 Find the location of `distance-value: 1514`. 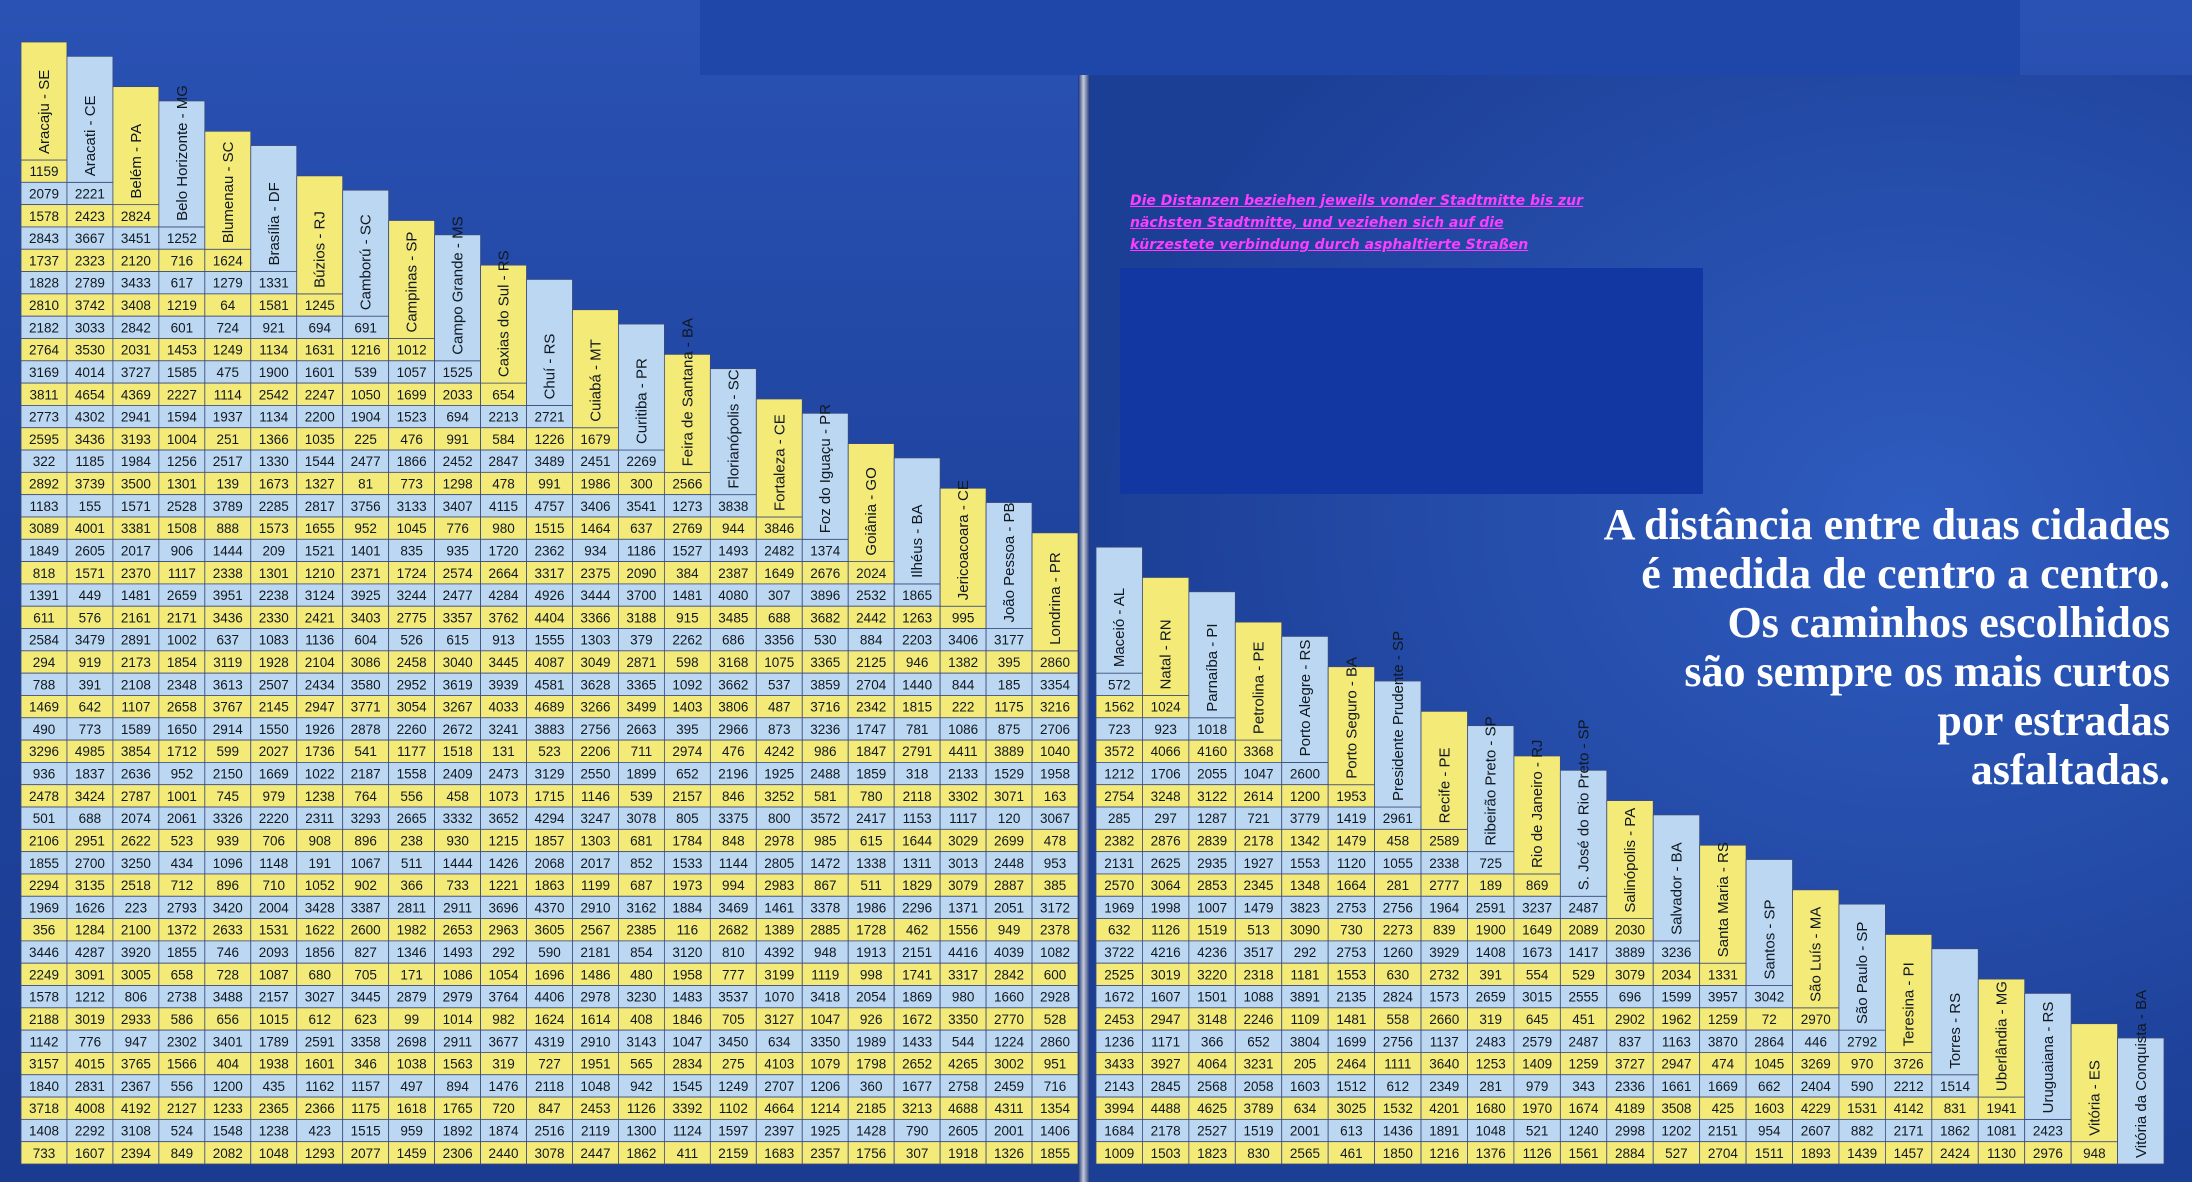

distance-value: 1514 is located at coordinates (1955, 1086).